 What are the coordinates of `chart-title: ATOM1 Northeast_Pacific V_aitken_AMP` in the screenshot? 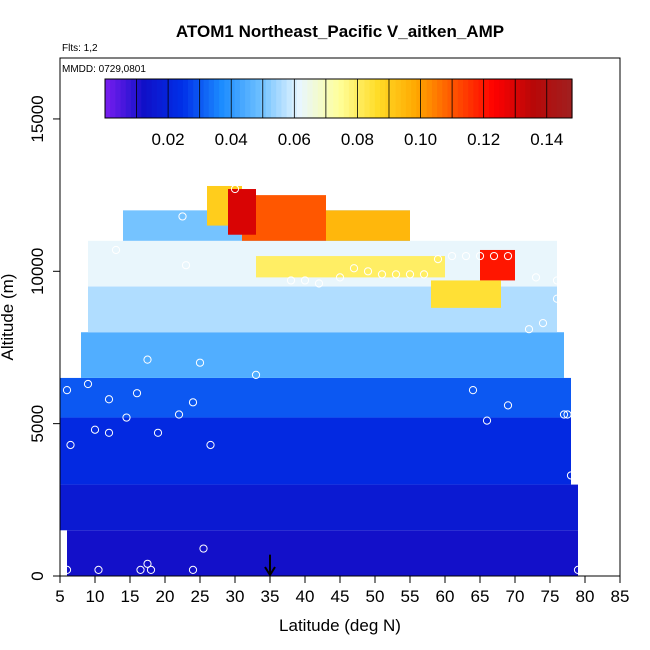 It's located at (340, 31).